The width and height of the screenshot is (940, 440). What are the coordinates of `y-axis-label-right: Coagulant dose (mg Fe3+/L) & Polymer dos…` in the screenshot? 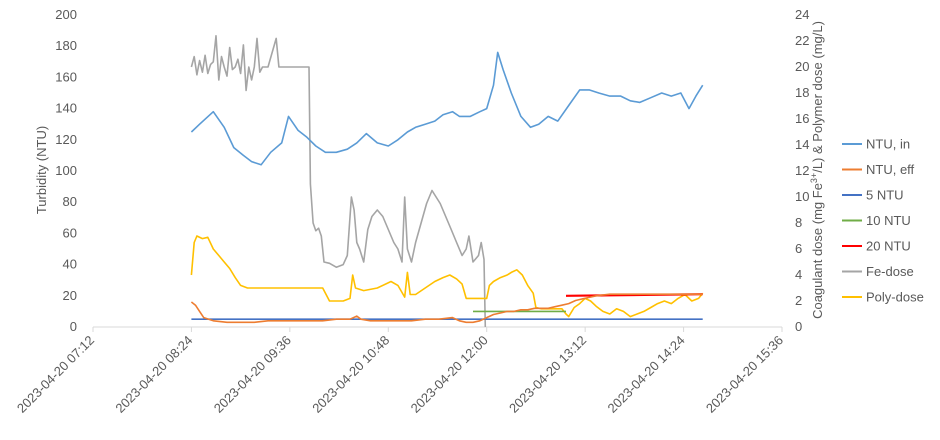 It's located at (817, 170).